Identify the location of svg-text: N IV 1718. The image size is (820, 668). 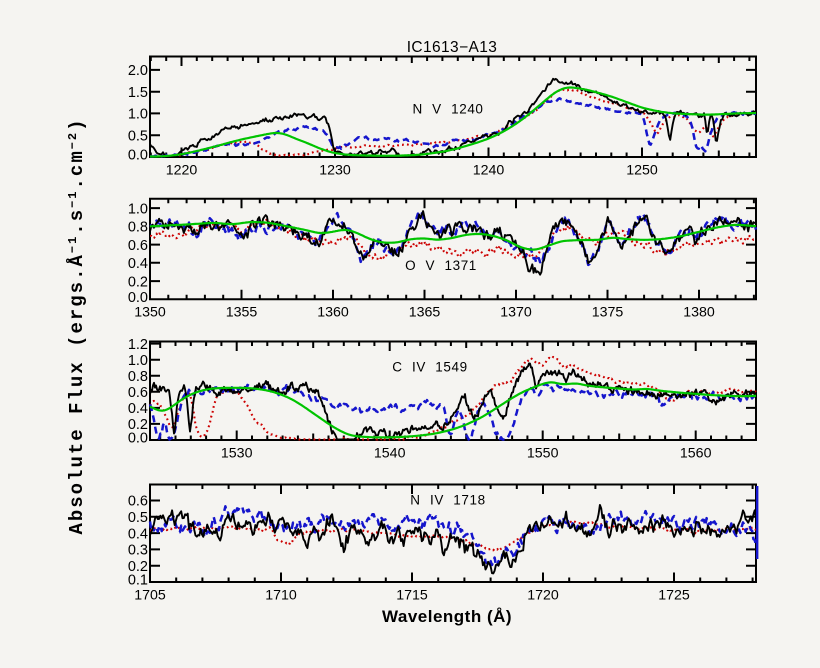
(447, 500).